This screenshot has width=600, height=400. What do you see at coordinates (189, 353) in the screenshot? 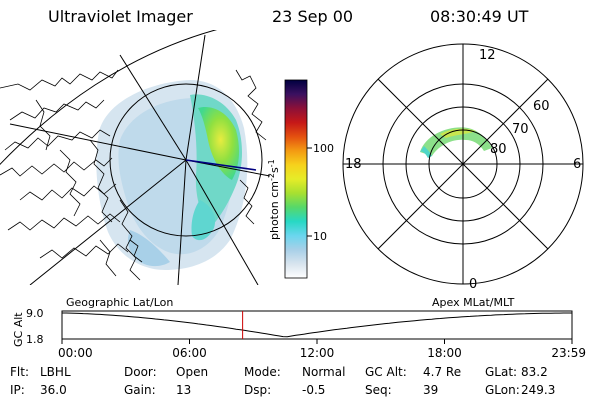
I see `altitude-xtick-label: 06:00` at bounding box center [189, 353].